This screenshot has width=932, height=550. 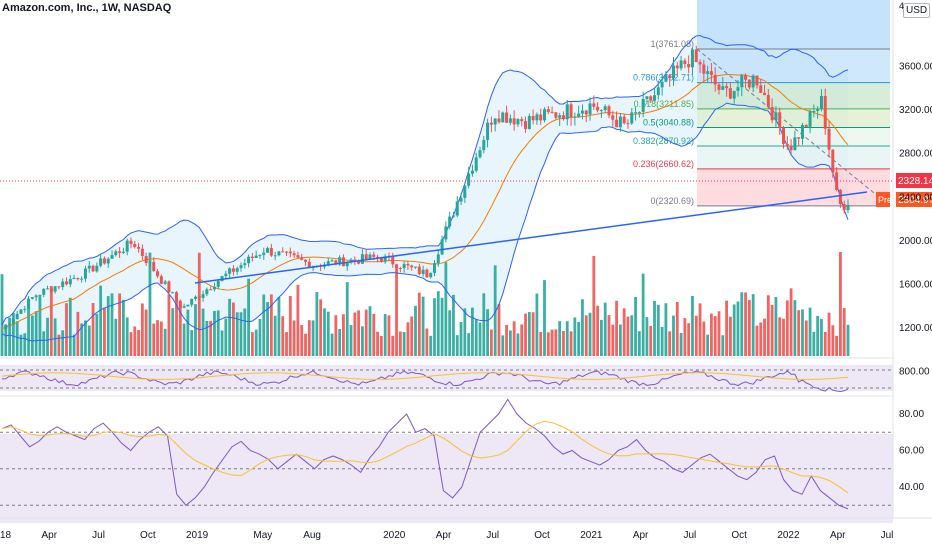 I want to click on fib-level-label: 0.618(3211.85), so click(x=664, y=104).